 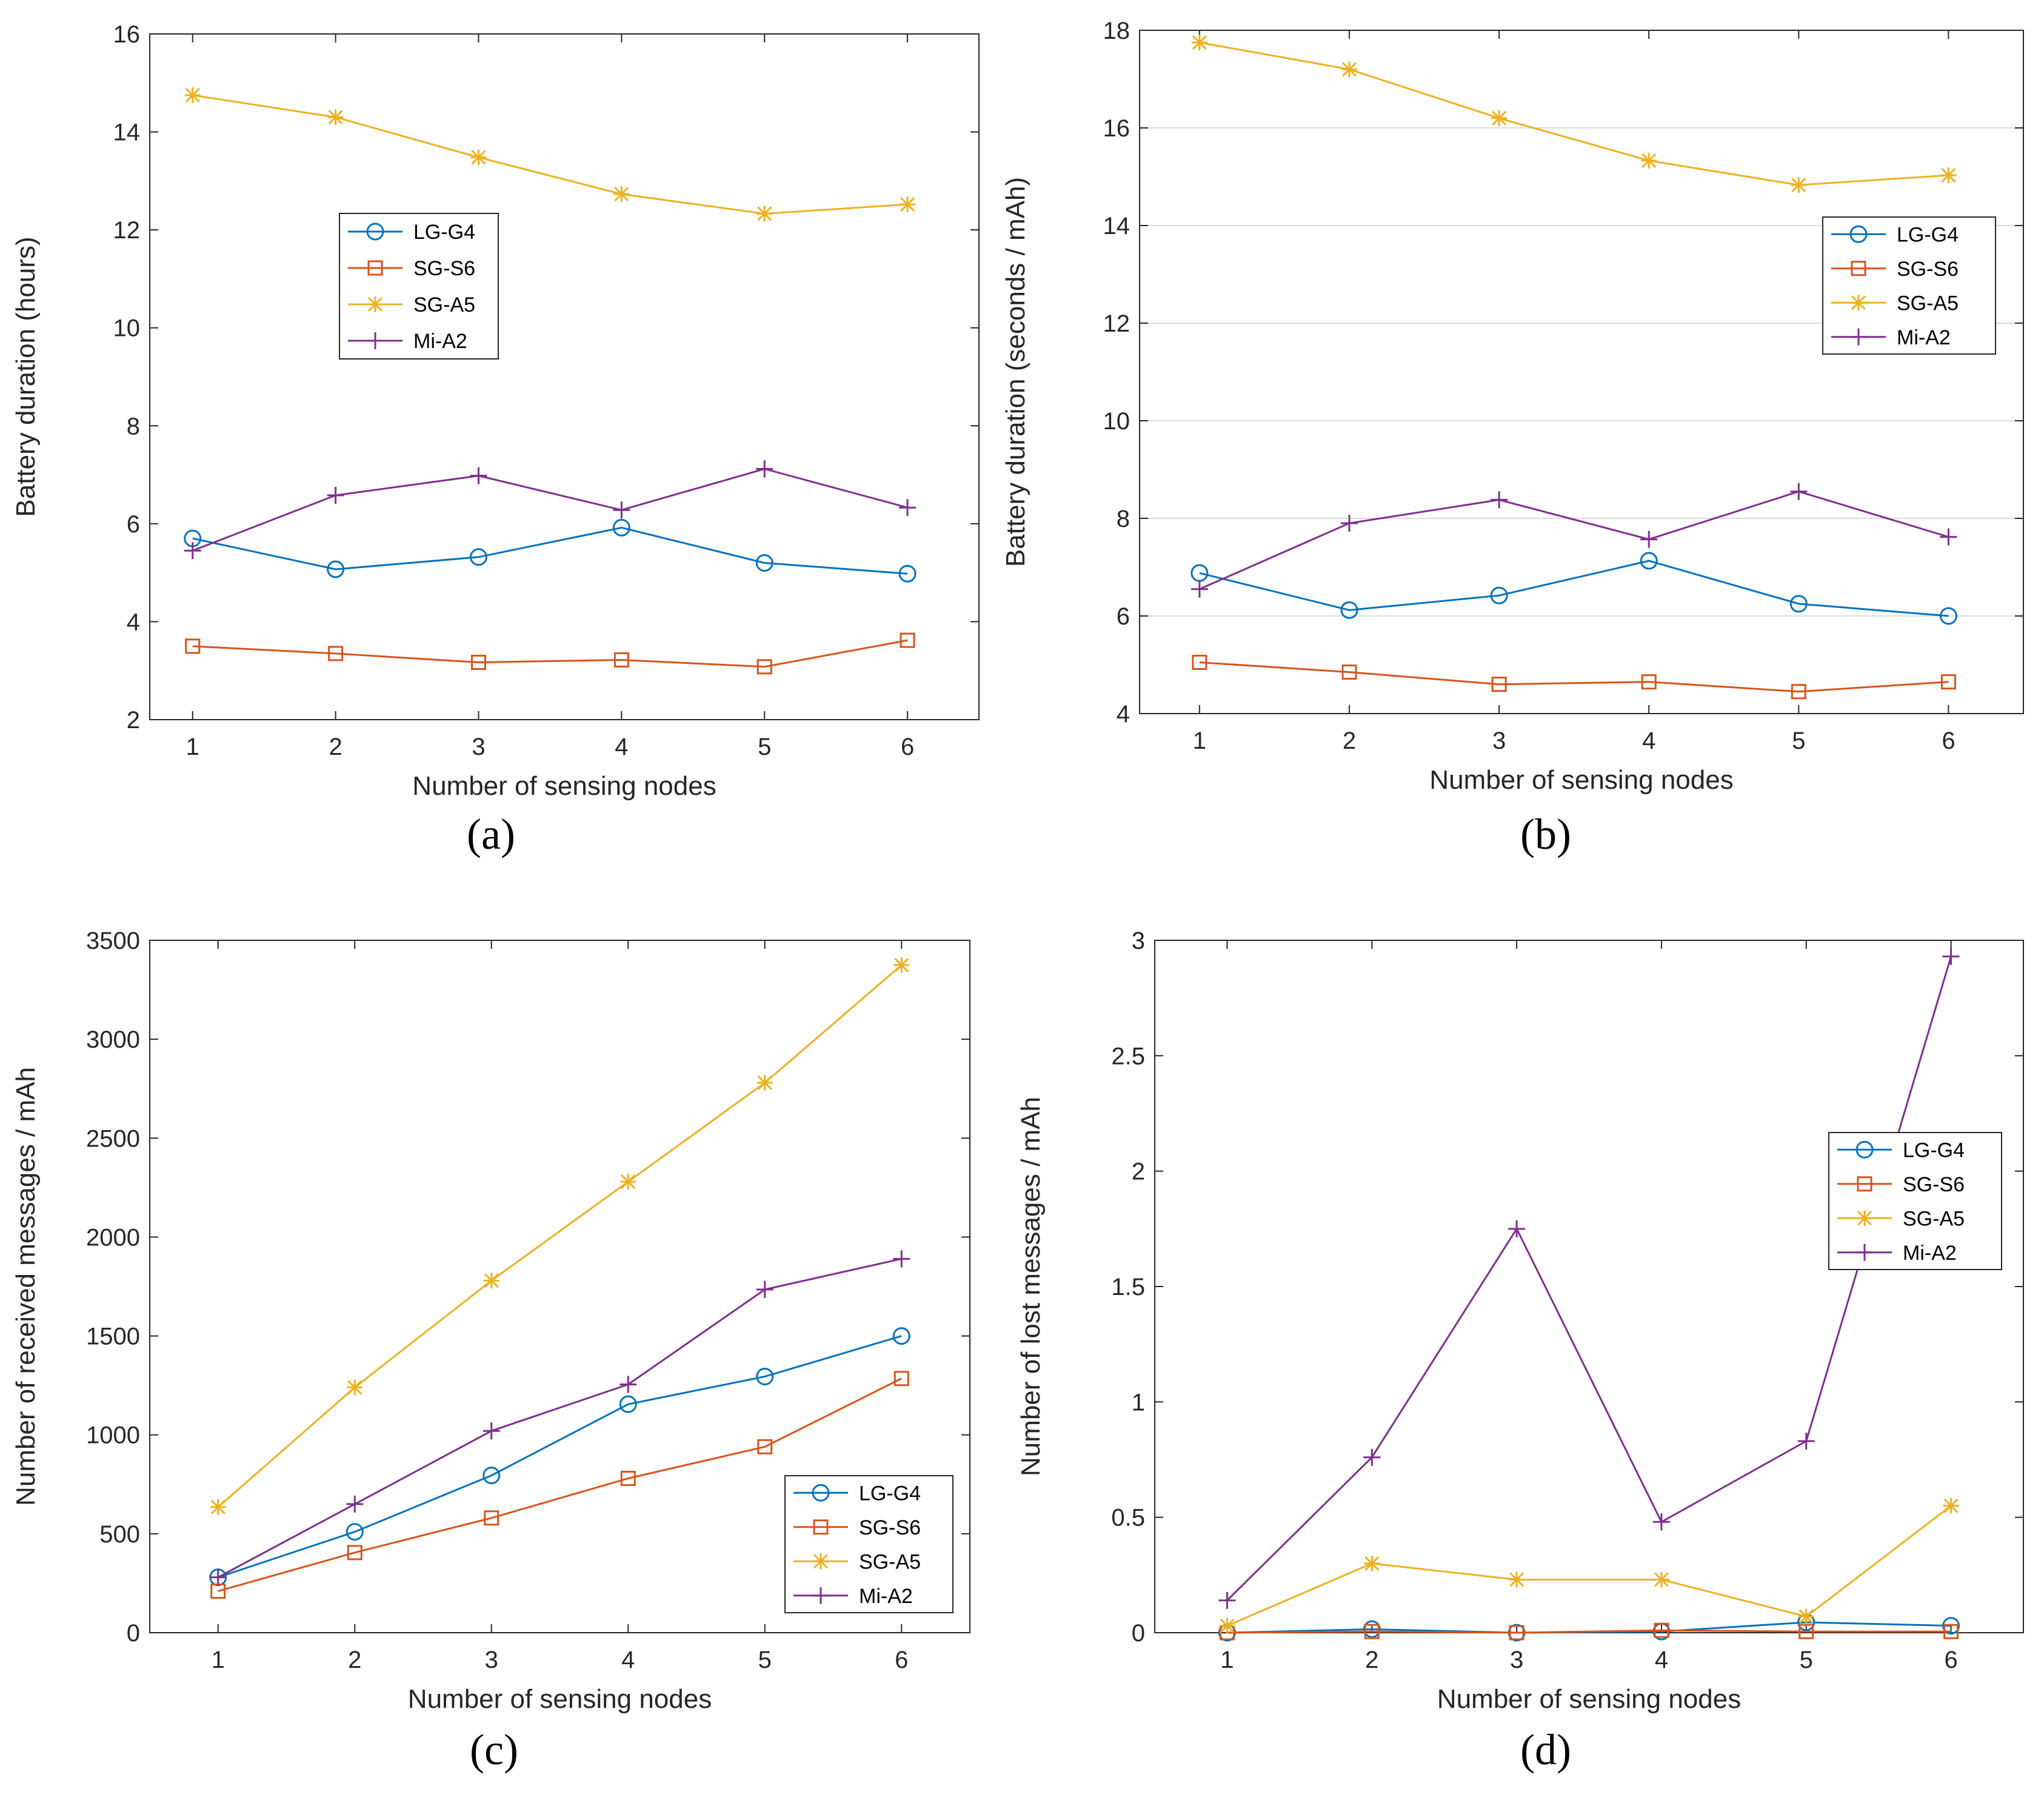 I want to click on y-tick-label: 2500, so click(x=113, y=1138).